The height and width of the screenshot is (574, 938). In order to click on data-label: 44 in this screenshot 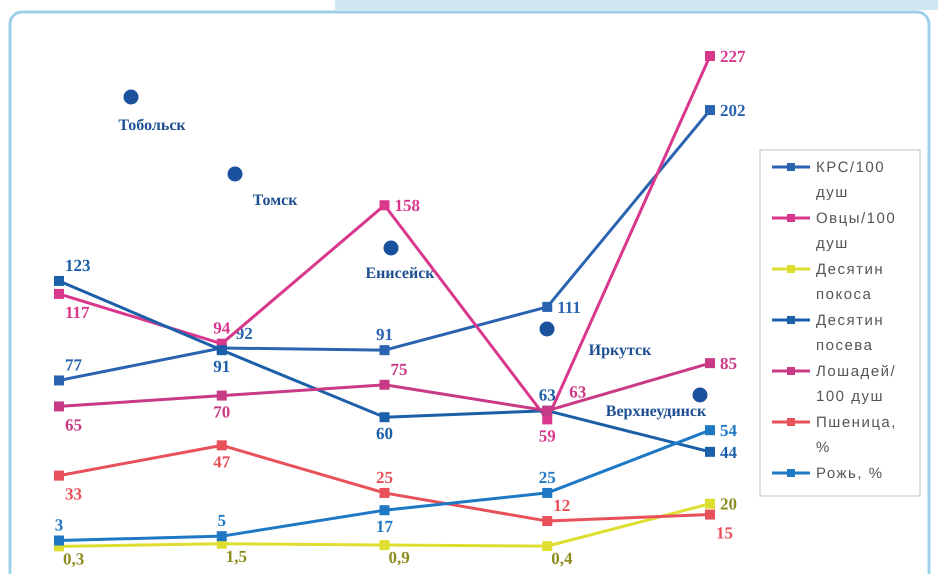, I will do `click(729, 452)`.